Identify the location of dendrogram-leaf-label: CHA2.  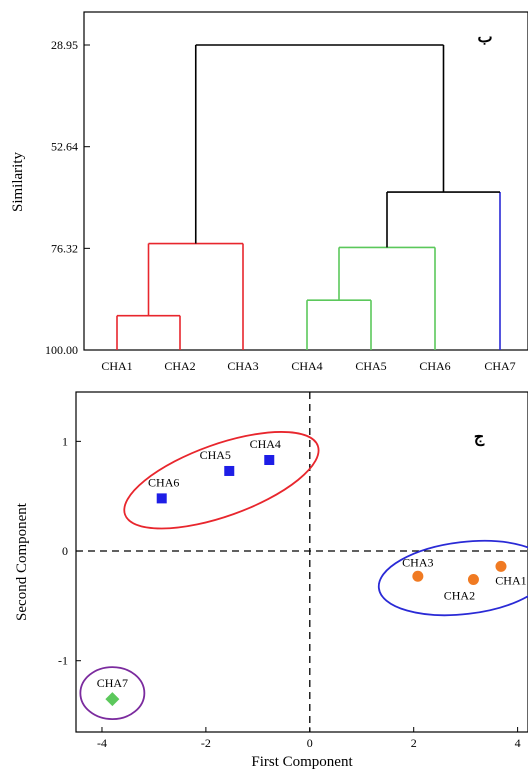
(179, 366).